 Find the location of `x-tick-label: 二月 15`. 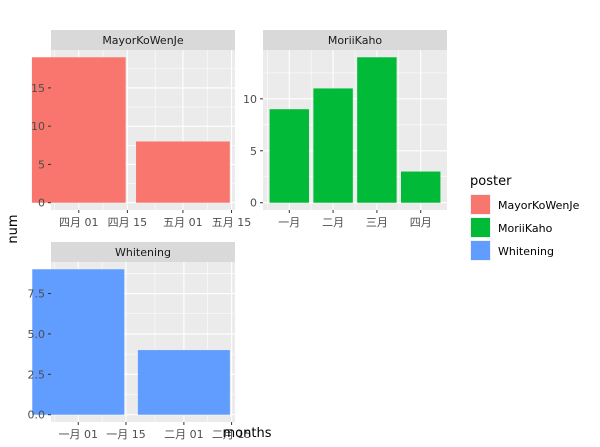

x-tick-label: 二月 15 is located at coordinates (232, 434).